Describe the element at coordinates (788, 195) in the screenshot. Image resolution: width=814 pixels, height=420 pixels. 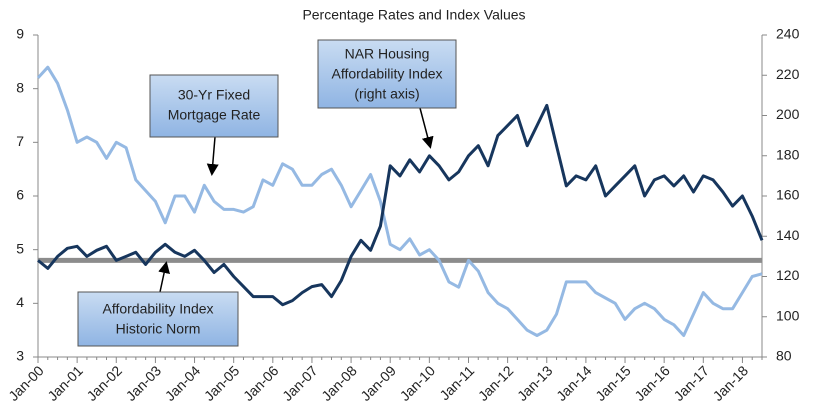
I see `y2-tick-label: 160` at that location.